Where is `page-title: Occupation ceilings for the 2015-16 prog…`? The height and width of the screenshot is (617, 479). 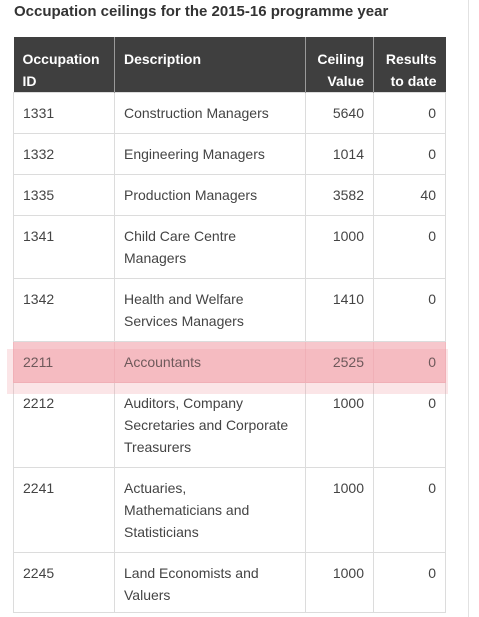
page-title: Occupation ceilings for the 2015-16 prog… is located at coordinates (201, 11).